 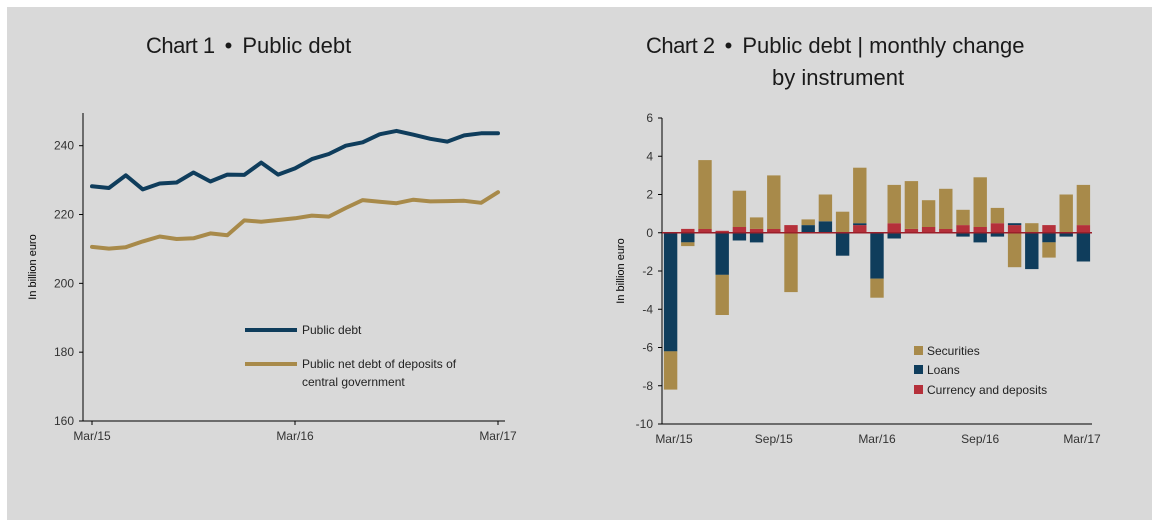 I want to click on chart2-legend-label: Loans, so click(x=943, y=370).